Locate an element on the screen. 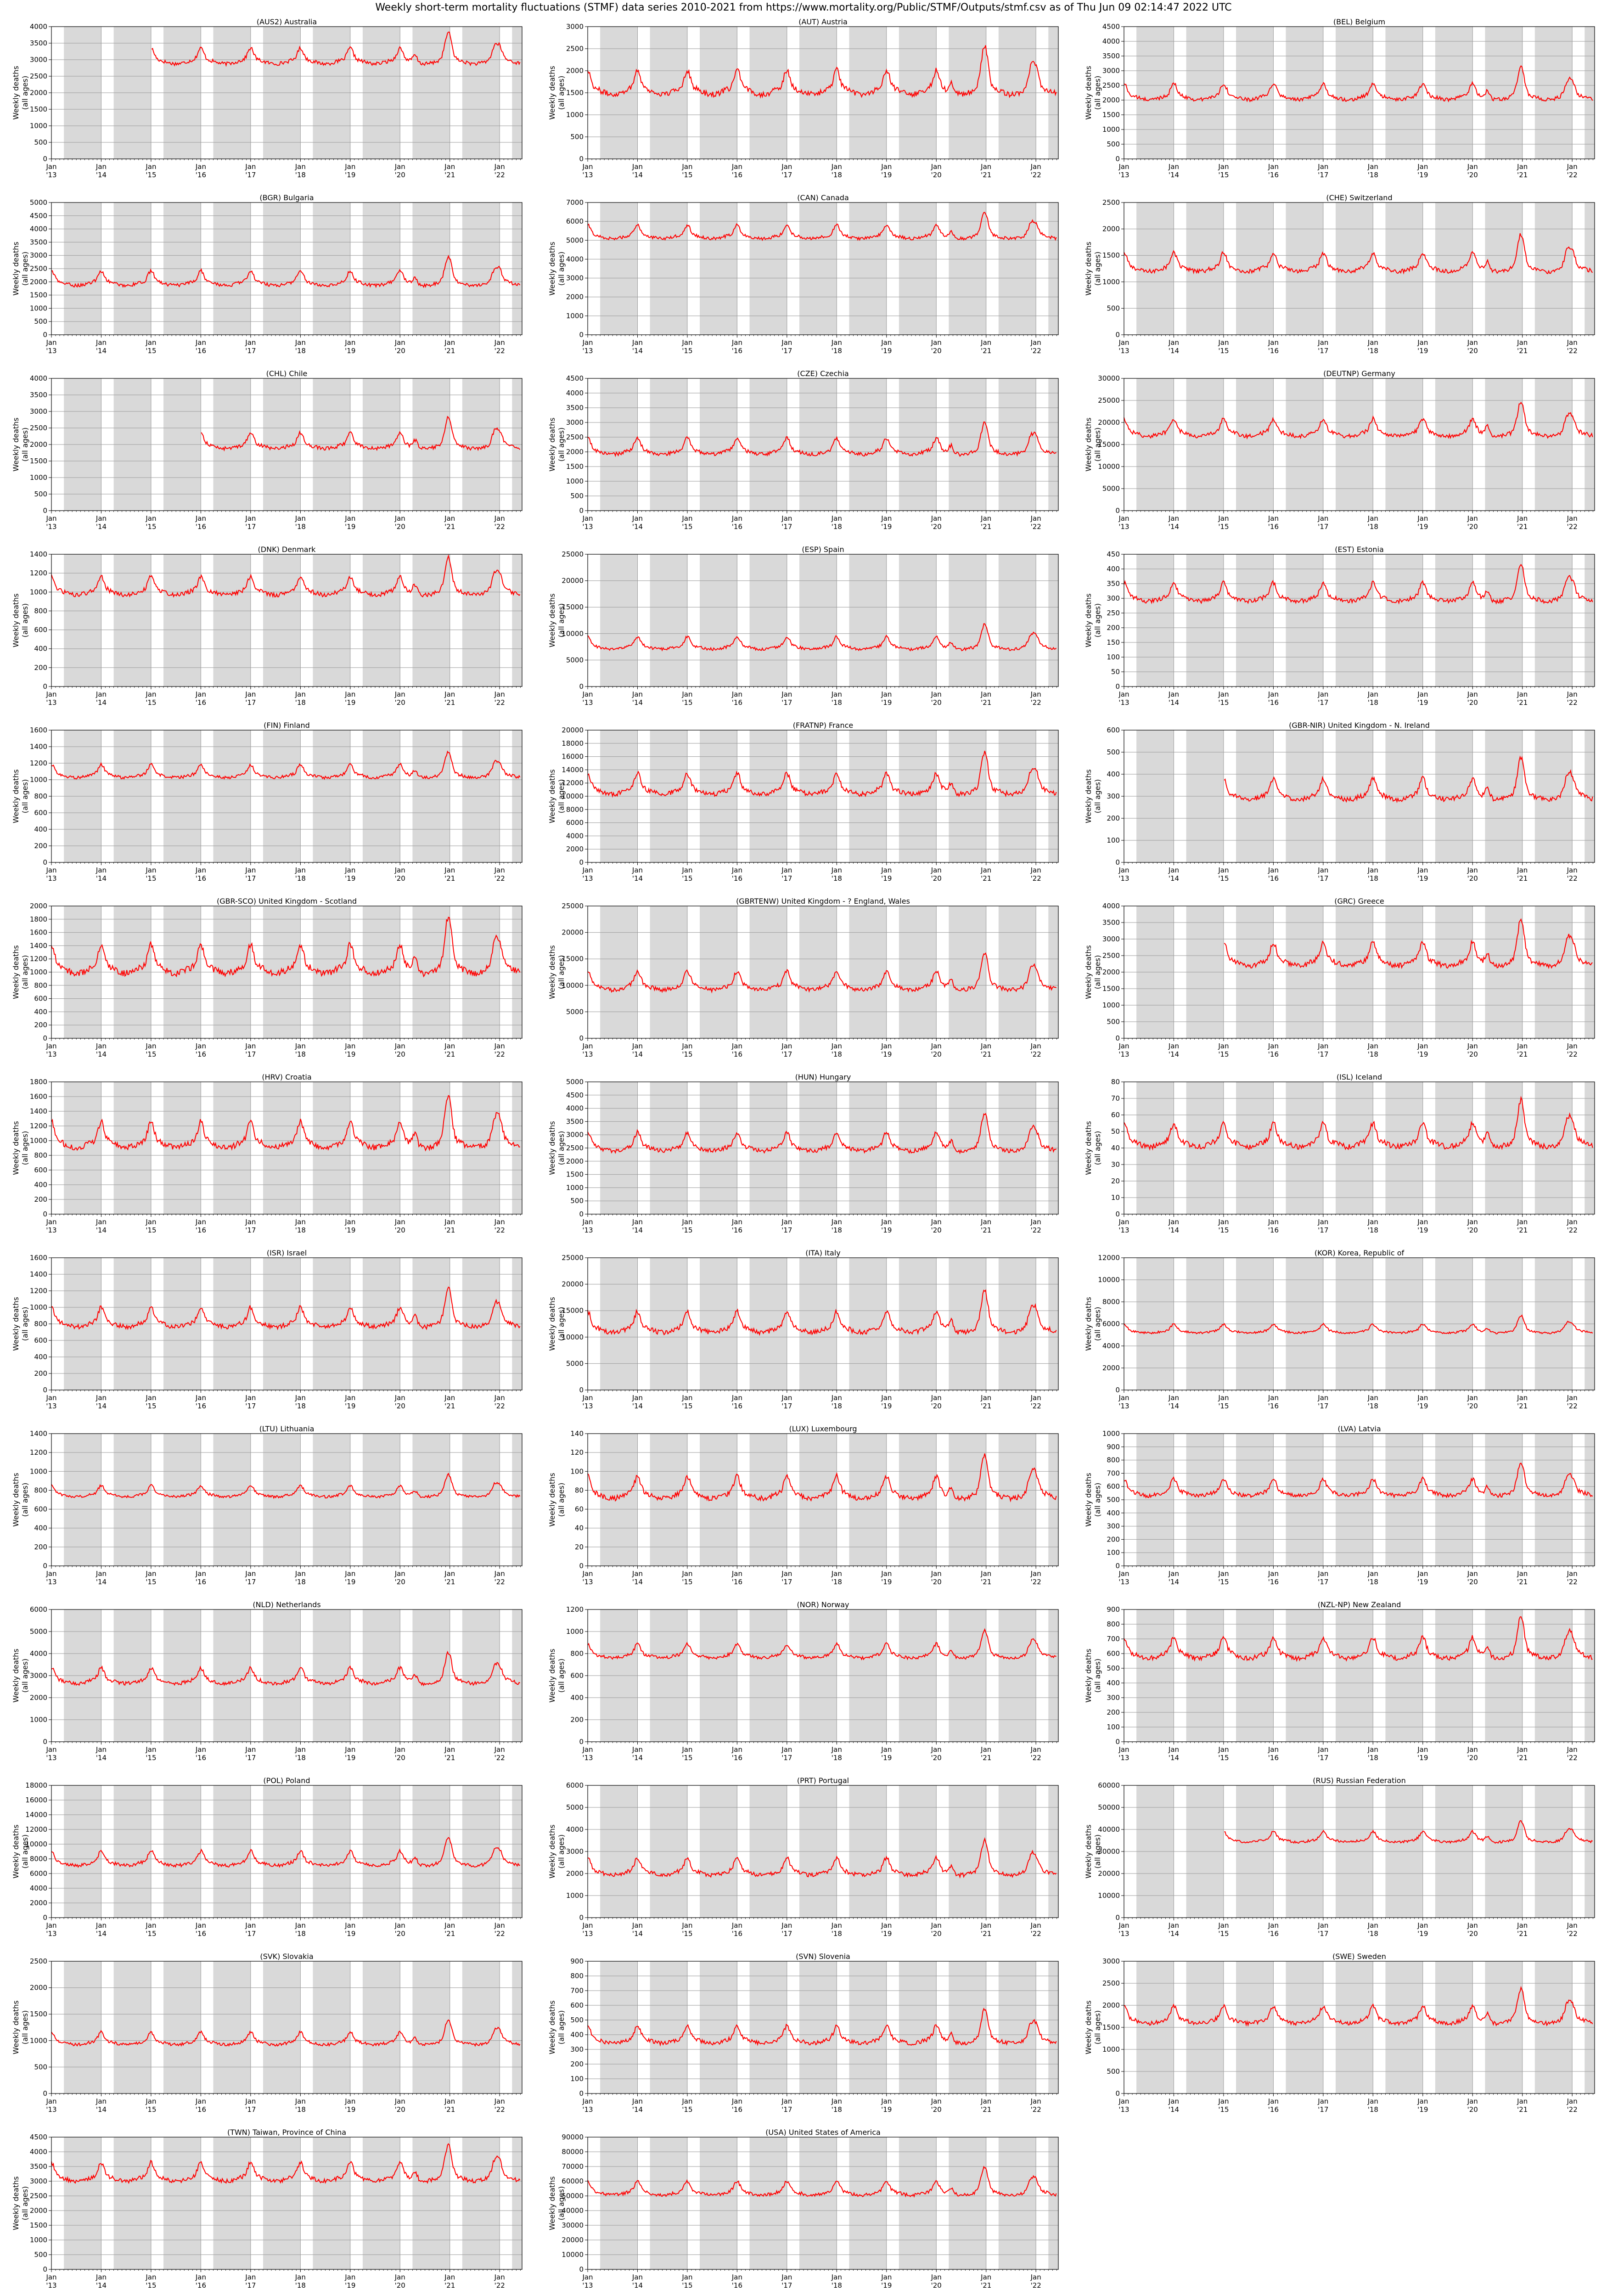 This screenshot has height=2296, width=1607. y-tick-label: 7000 is located at coordinates (575, 202).